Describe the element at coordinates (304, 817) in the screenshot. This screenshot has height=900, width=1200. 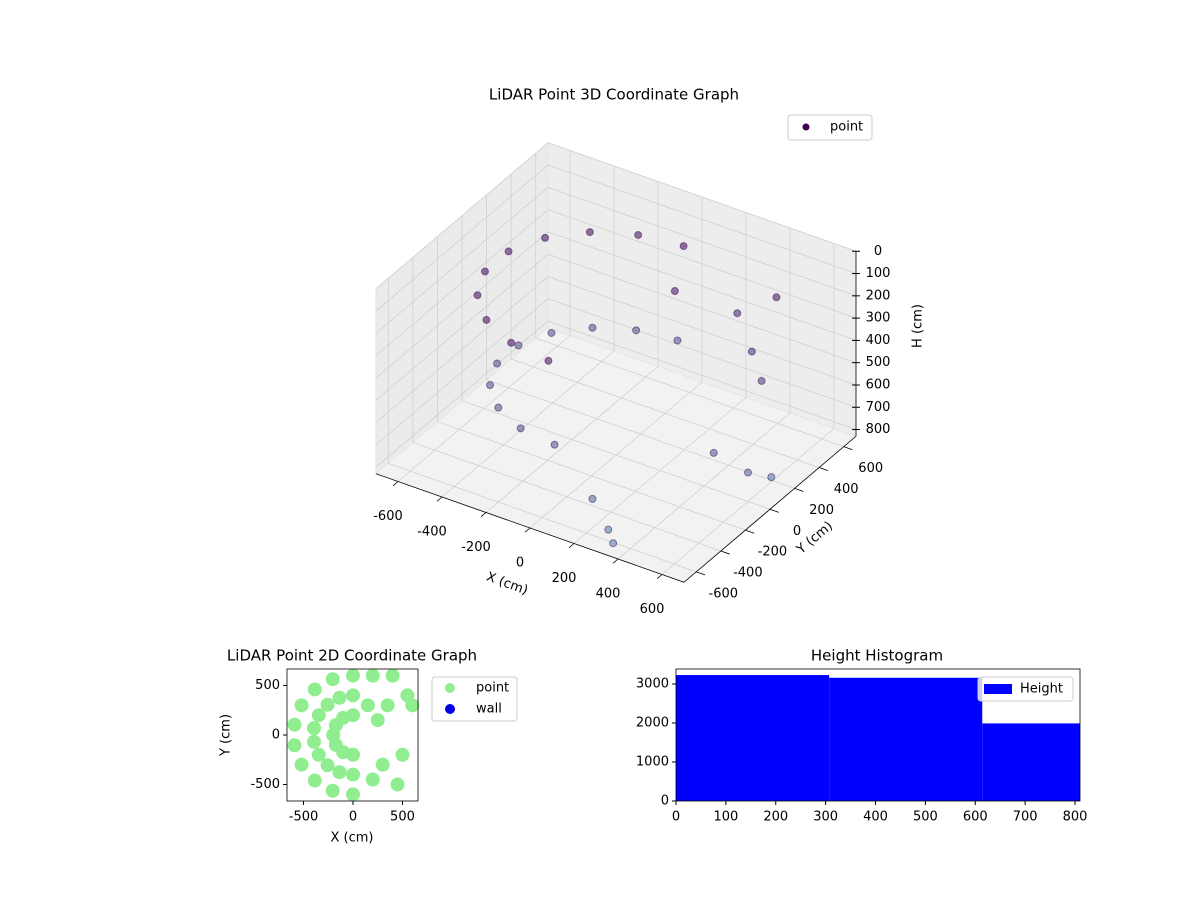
I see `x-tick-label: -500` at that location.